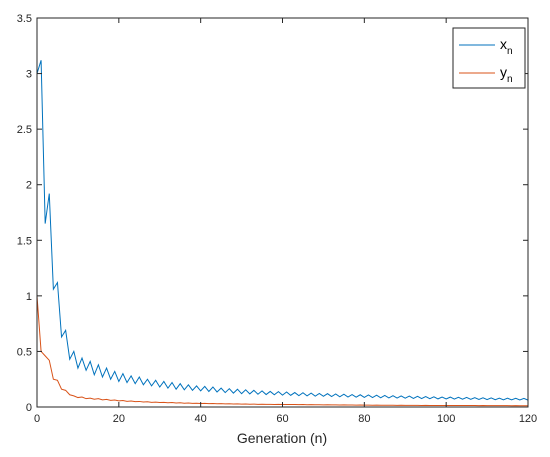  I want to click on x-tick-label: 40, so click(201, 419).